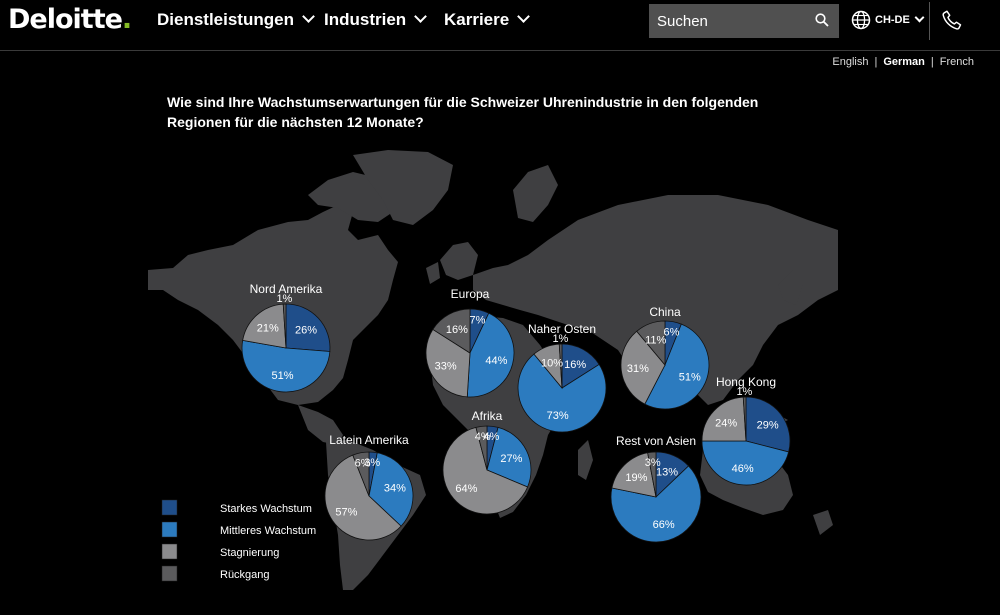  I want to click on legend-label: Starkes Wachstum, so click(266, 509).